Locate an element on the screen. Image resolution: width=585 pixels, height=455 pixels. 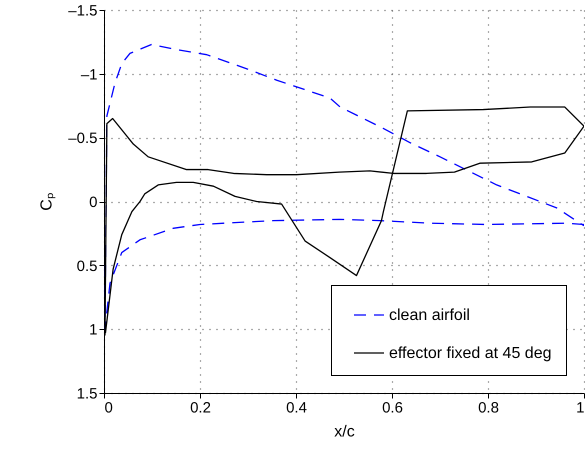
y-tick-label: –1 is located at coordinates (89, 75).